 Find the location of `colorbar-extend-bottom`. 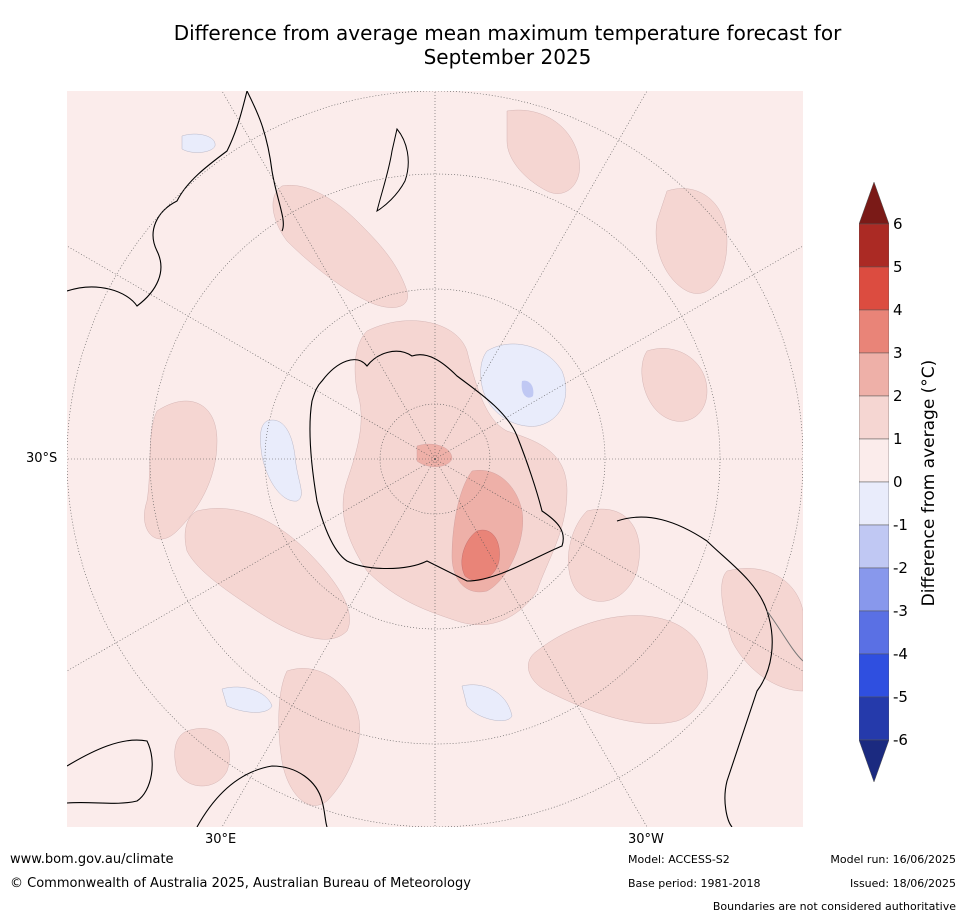

colorbar-extend-bottom is located at coordinates (874, 761).